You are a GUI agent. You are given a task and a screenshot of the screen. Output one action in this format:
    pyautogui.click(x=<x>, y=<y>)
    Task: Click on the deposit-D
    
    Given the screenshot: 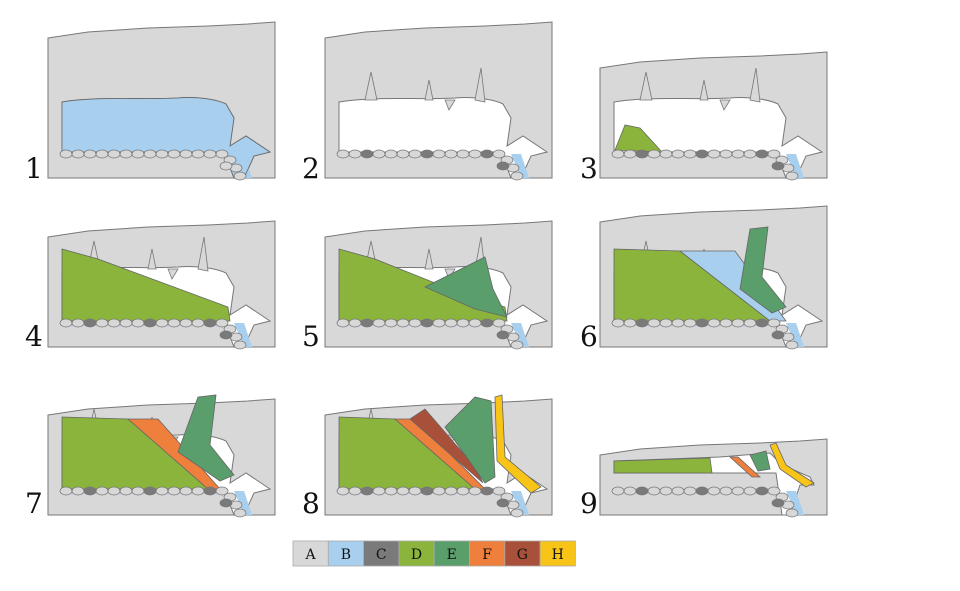 What is the action you would take?
    pyautogui.click(x=146, y=285)
    